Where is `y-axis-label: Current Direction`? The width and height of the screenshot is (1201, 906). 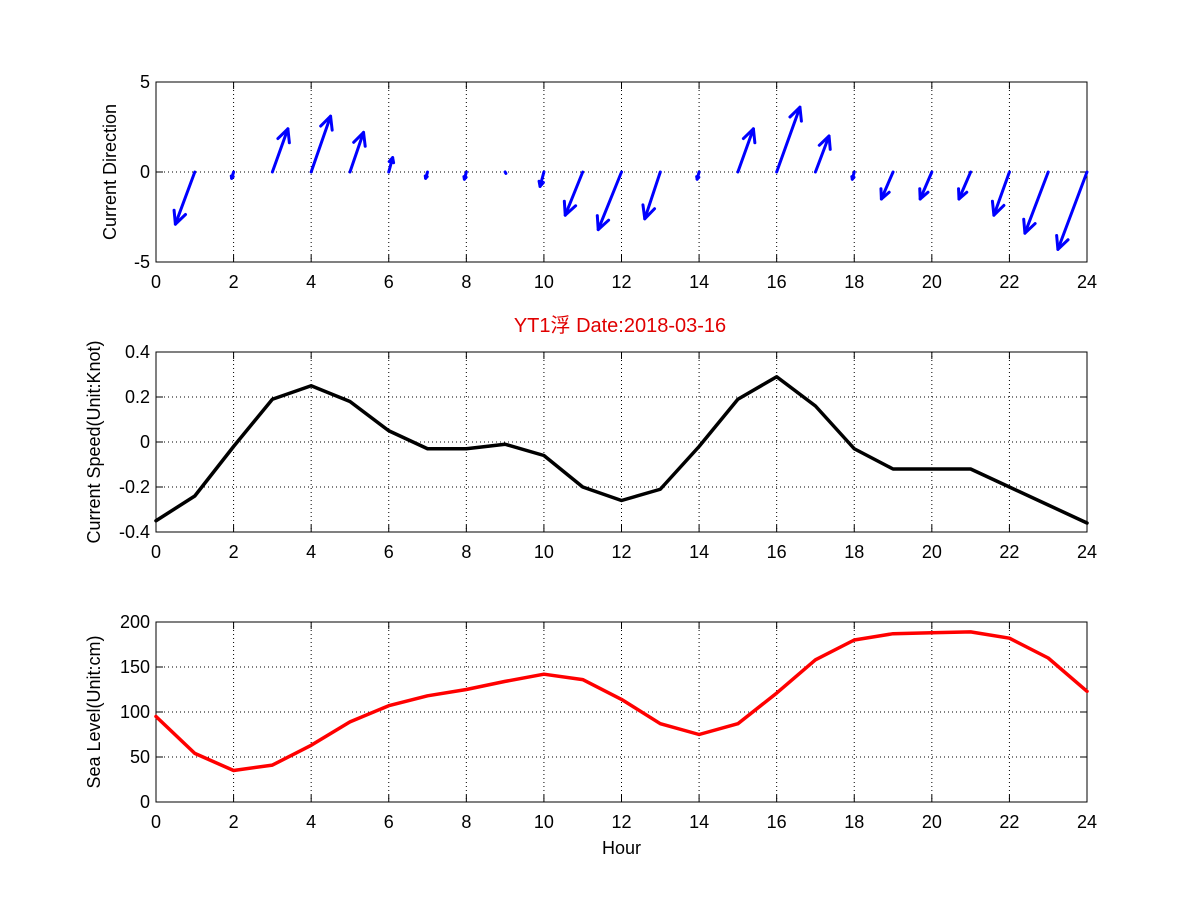
y-axis-label: Current Direction is located at coordinates (110, 172).